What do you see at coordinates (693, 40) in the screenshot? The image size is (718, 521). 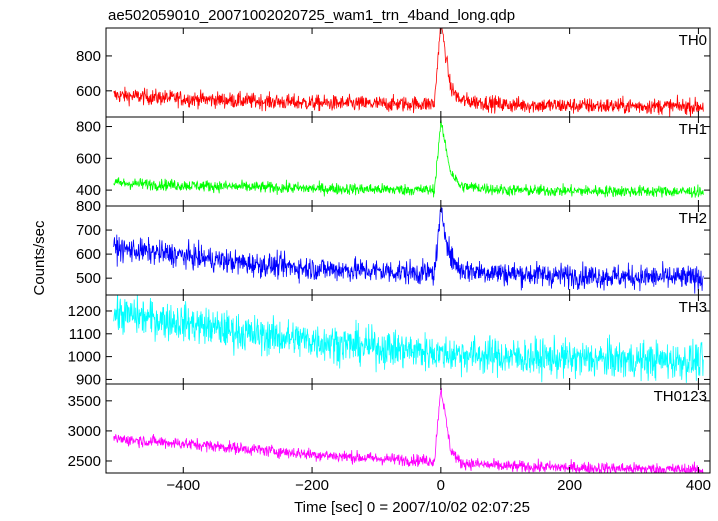 I see `series-label-th0: TH0` at bounding box center [693, 40].